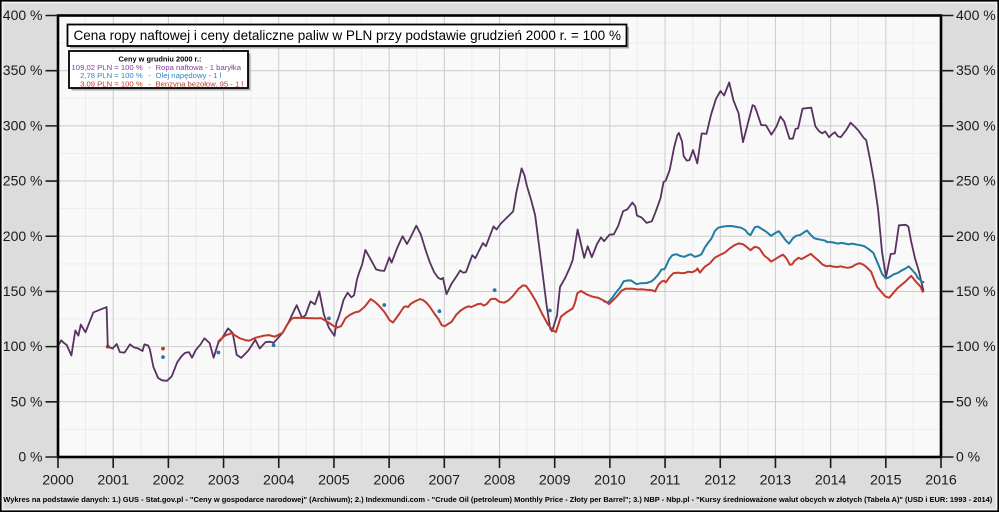  Describe the element at coordinates (199, 67) in the screenshot. I see `svg-text: Ropa naftowa - 1 baryłka` at that location.